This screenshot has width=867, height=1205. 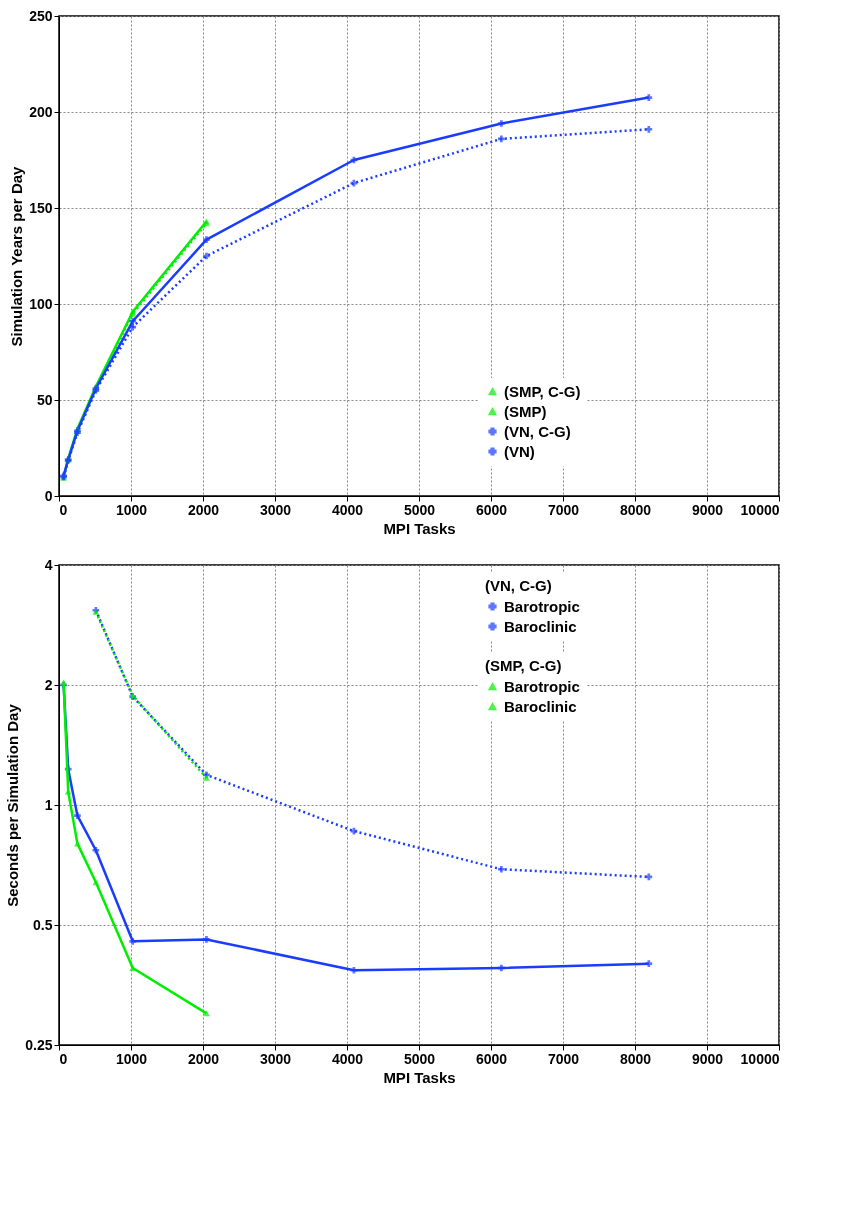 What do you see at coordinates (13, 805) in the screenshot?
I see `y-axis-title: Seconds per Simulation Day` at bounding box center [13, 805].